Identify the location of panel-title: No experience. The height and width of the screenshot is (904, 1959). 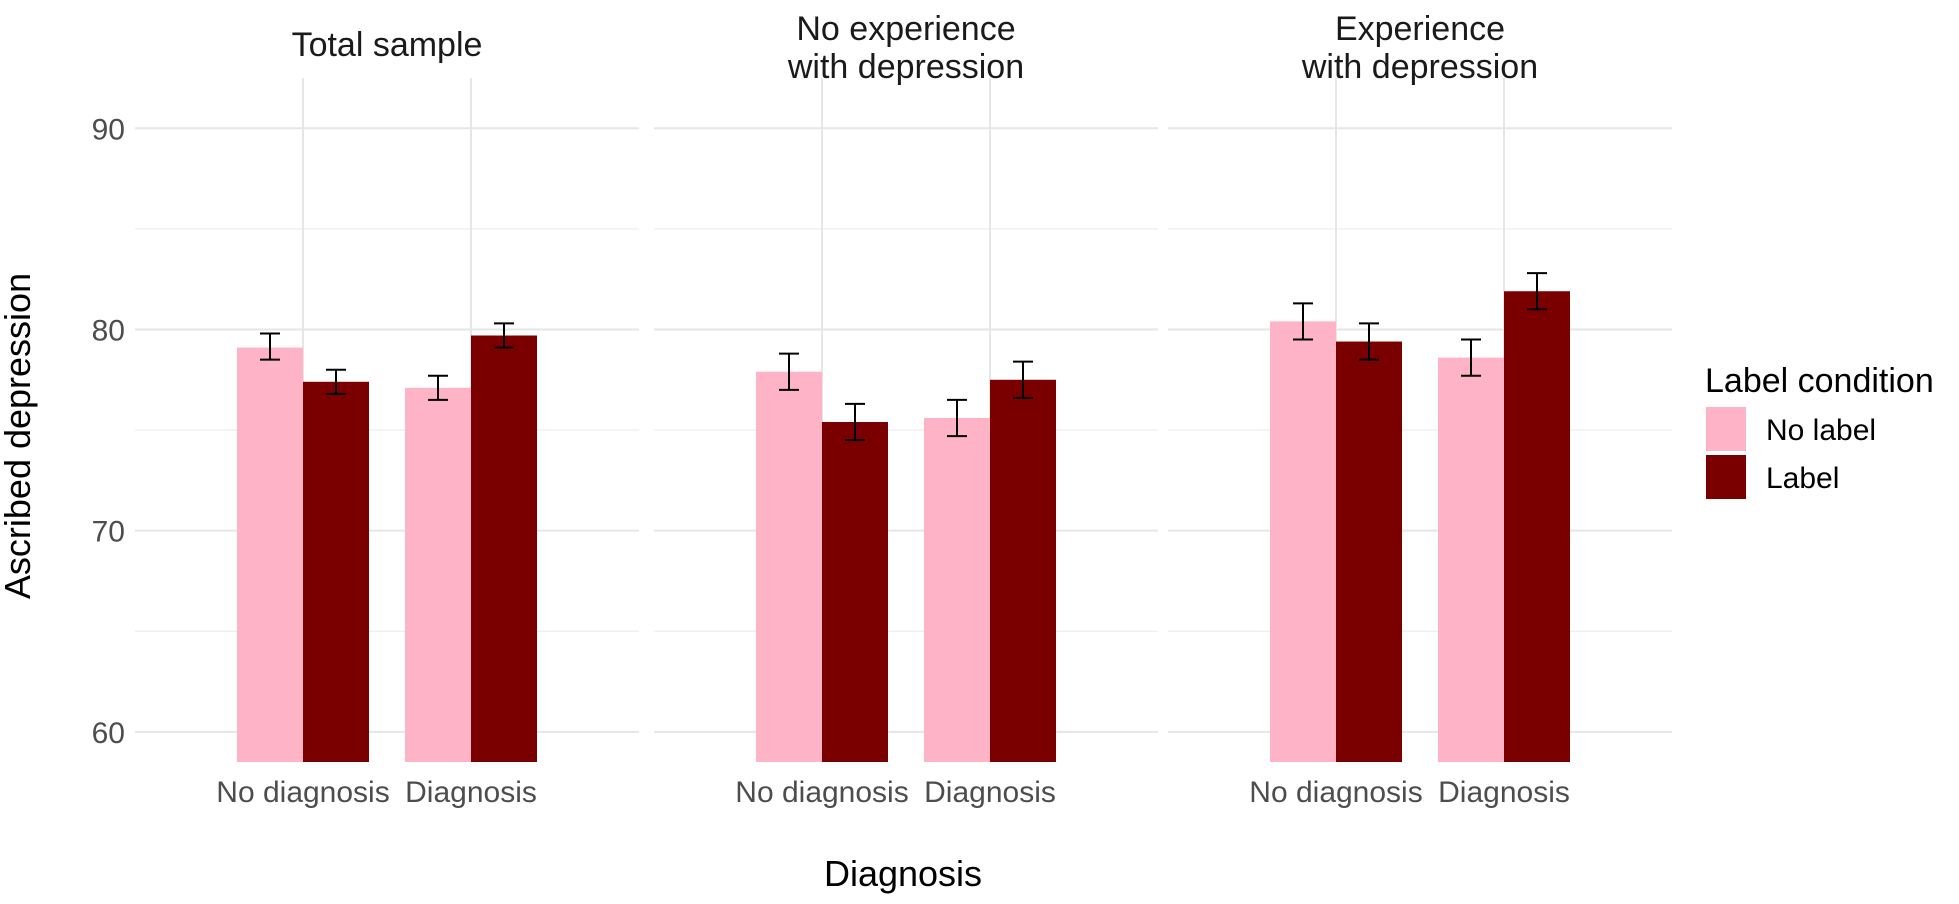
(905, 29).